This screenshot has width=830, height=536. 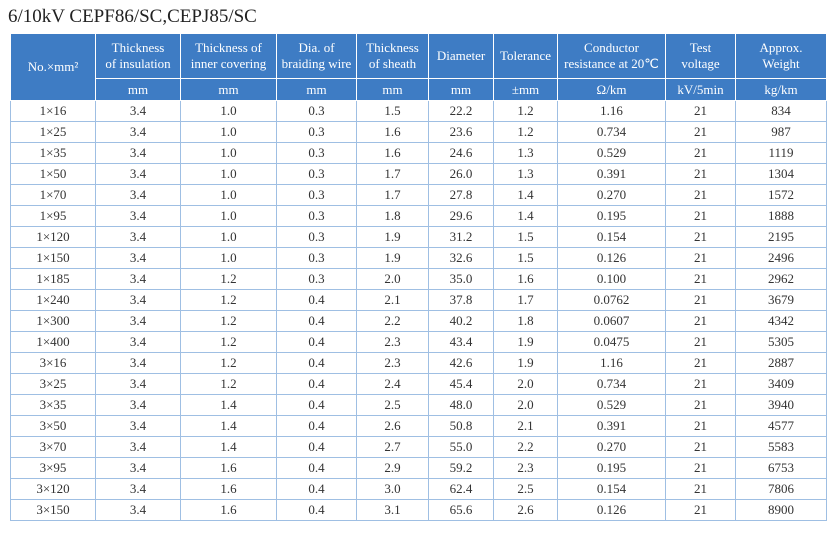 What do you see at coordinates (525, 468) in the screenshot?
I see `table-cell: 2.3` at bounding box center [525, 468].